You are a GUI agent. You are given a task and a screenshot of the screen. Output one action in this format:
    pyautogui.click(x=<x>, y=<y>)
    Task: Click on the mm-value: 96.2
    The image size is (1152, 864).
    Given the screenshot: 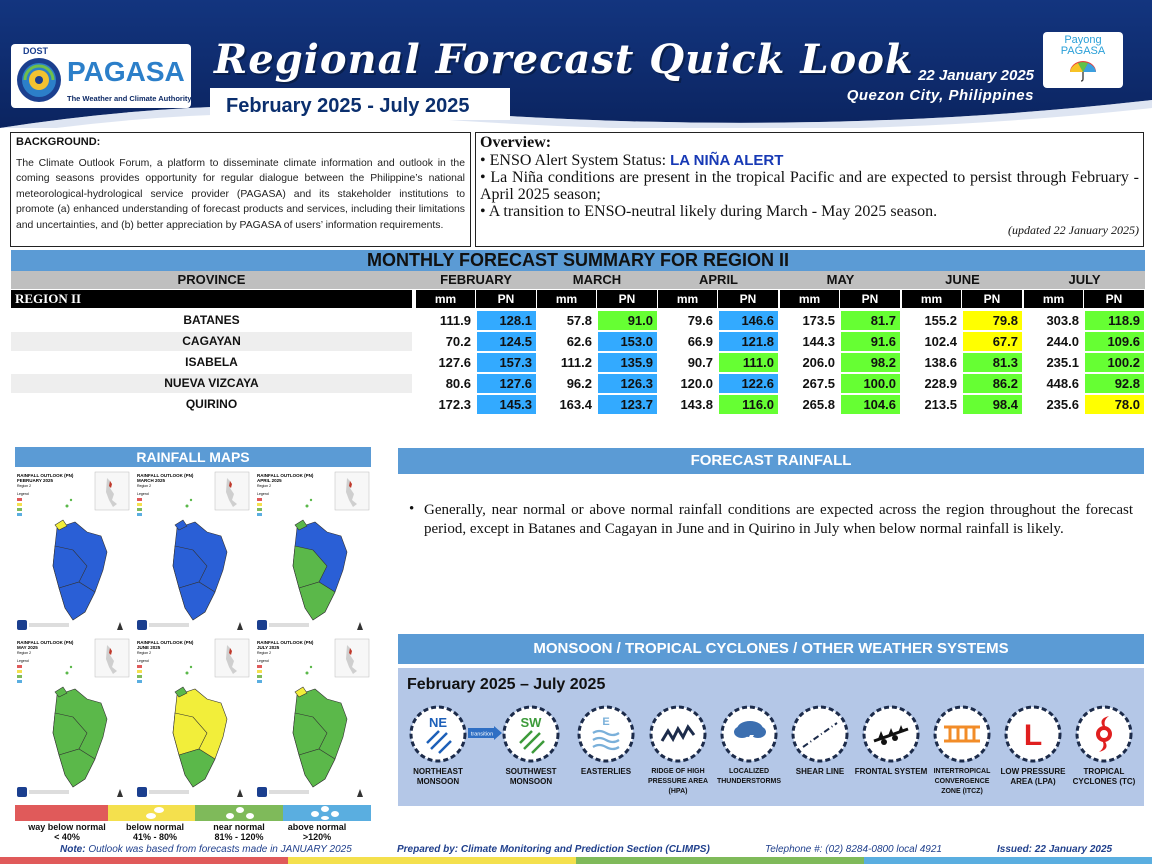 What is the action you would take?
    pyautogui.click(x=579, y=383)
    